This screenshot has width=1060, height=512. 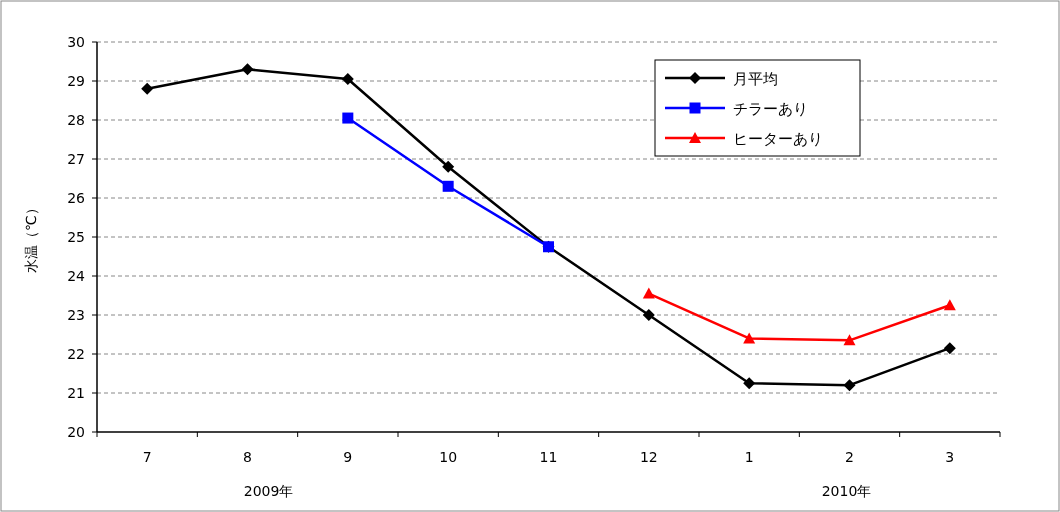 What do you see at coordinates (76, 42) in the screenshot?
I see `y-tick-label: 30` at bounding box center [76, 42].